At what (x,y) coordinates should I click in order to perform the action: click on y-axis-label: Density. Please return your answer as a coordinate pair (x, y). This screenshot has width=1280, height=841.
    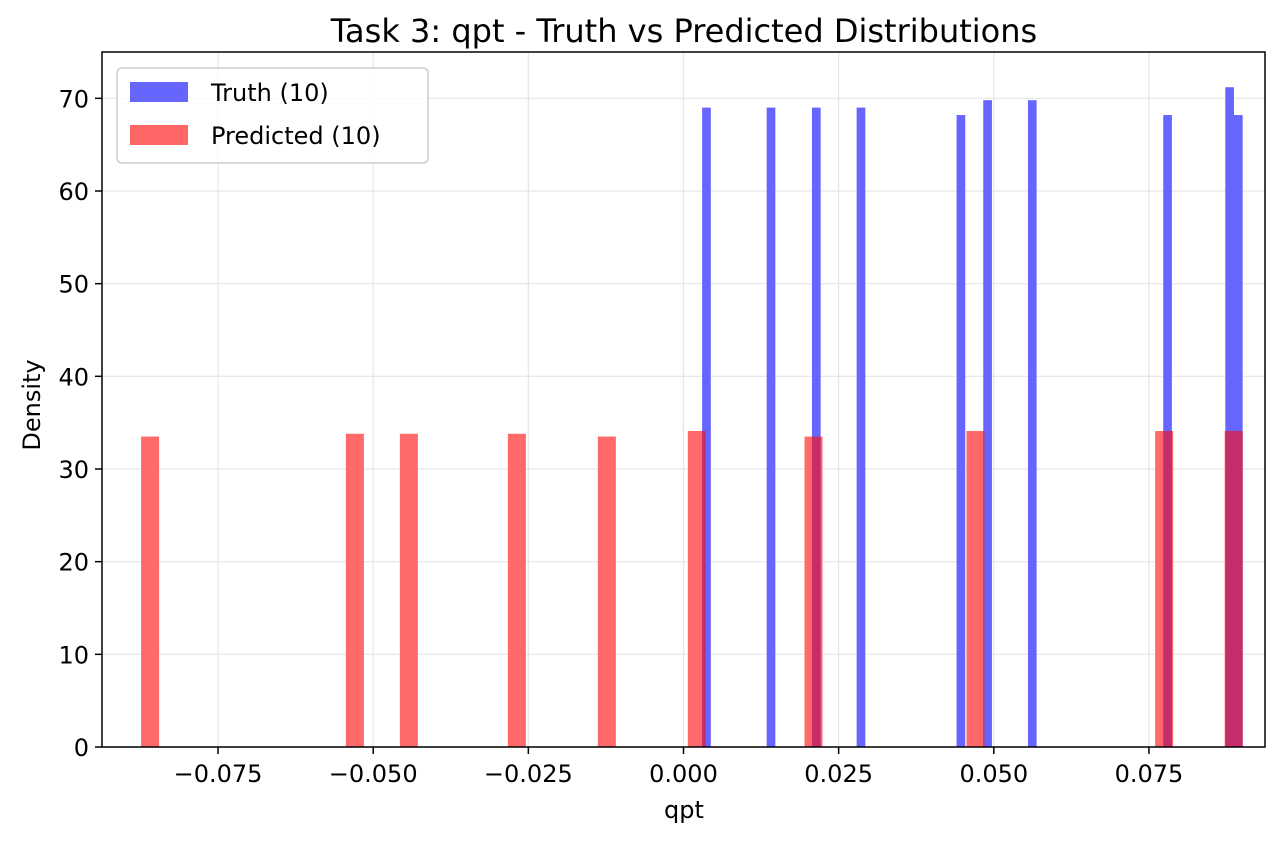
    Looking at the image, I should click on (32, 404).